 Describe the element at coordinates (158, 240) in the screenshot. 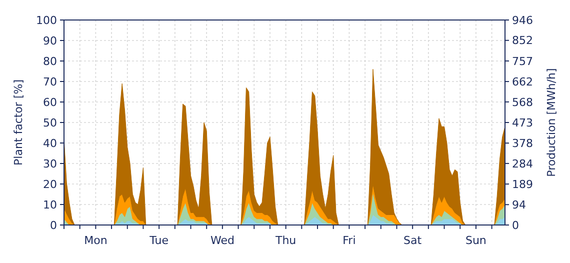

I see `x-tick-label: Tue` at that location.